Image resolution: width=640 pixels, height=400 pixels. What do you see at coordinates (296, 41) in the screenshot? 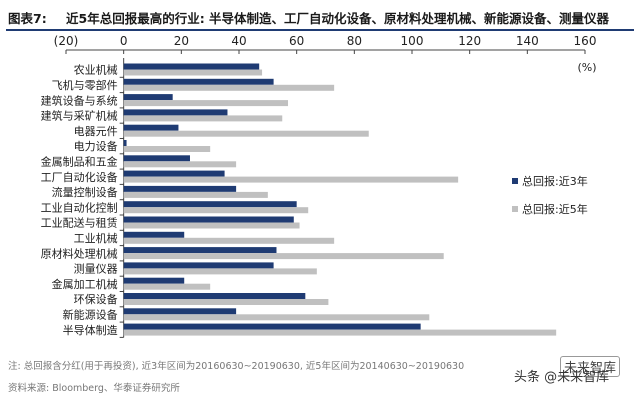
I see `x-tick-label: 60` at bounding box center [296, 41].